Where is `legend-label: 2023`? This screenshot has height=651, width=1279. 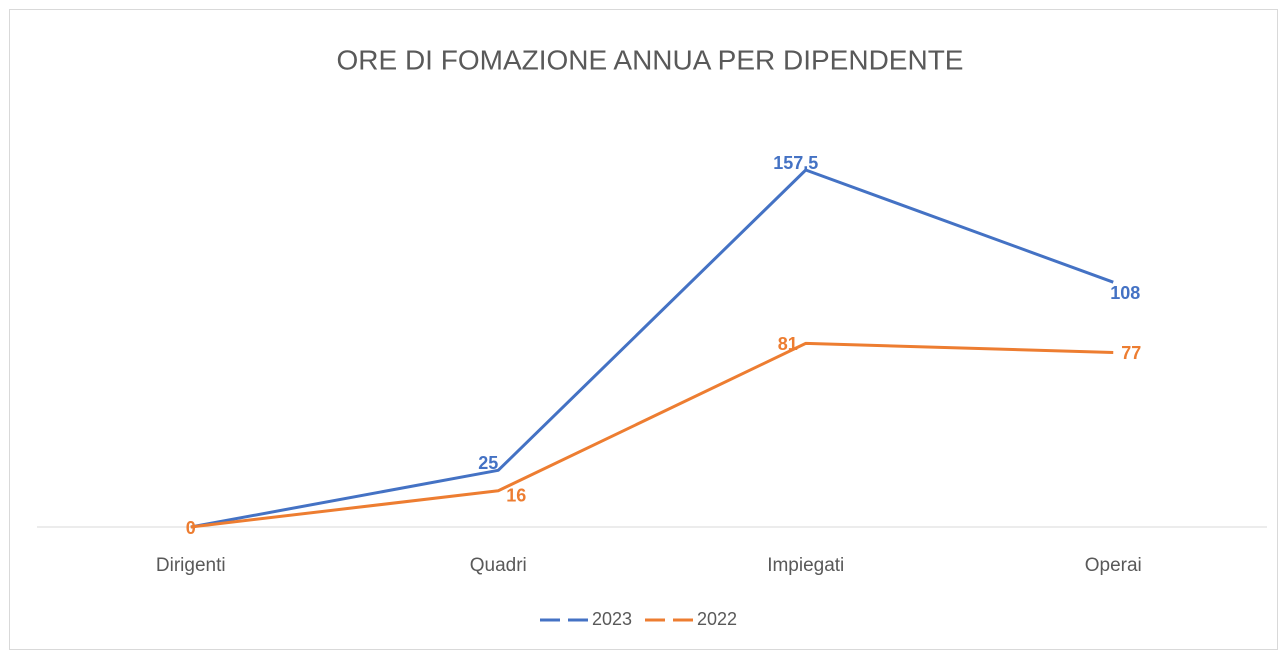 legend-label: 2023 is located at coordinates (612, 619).